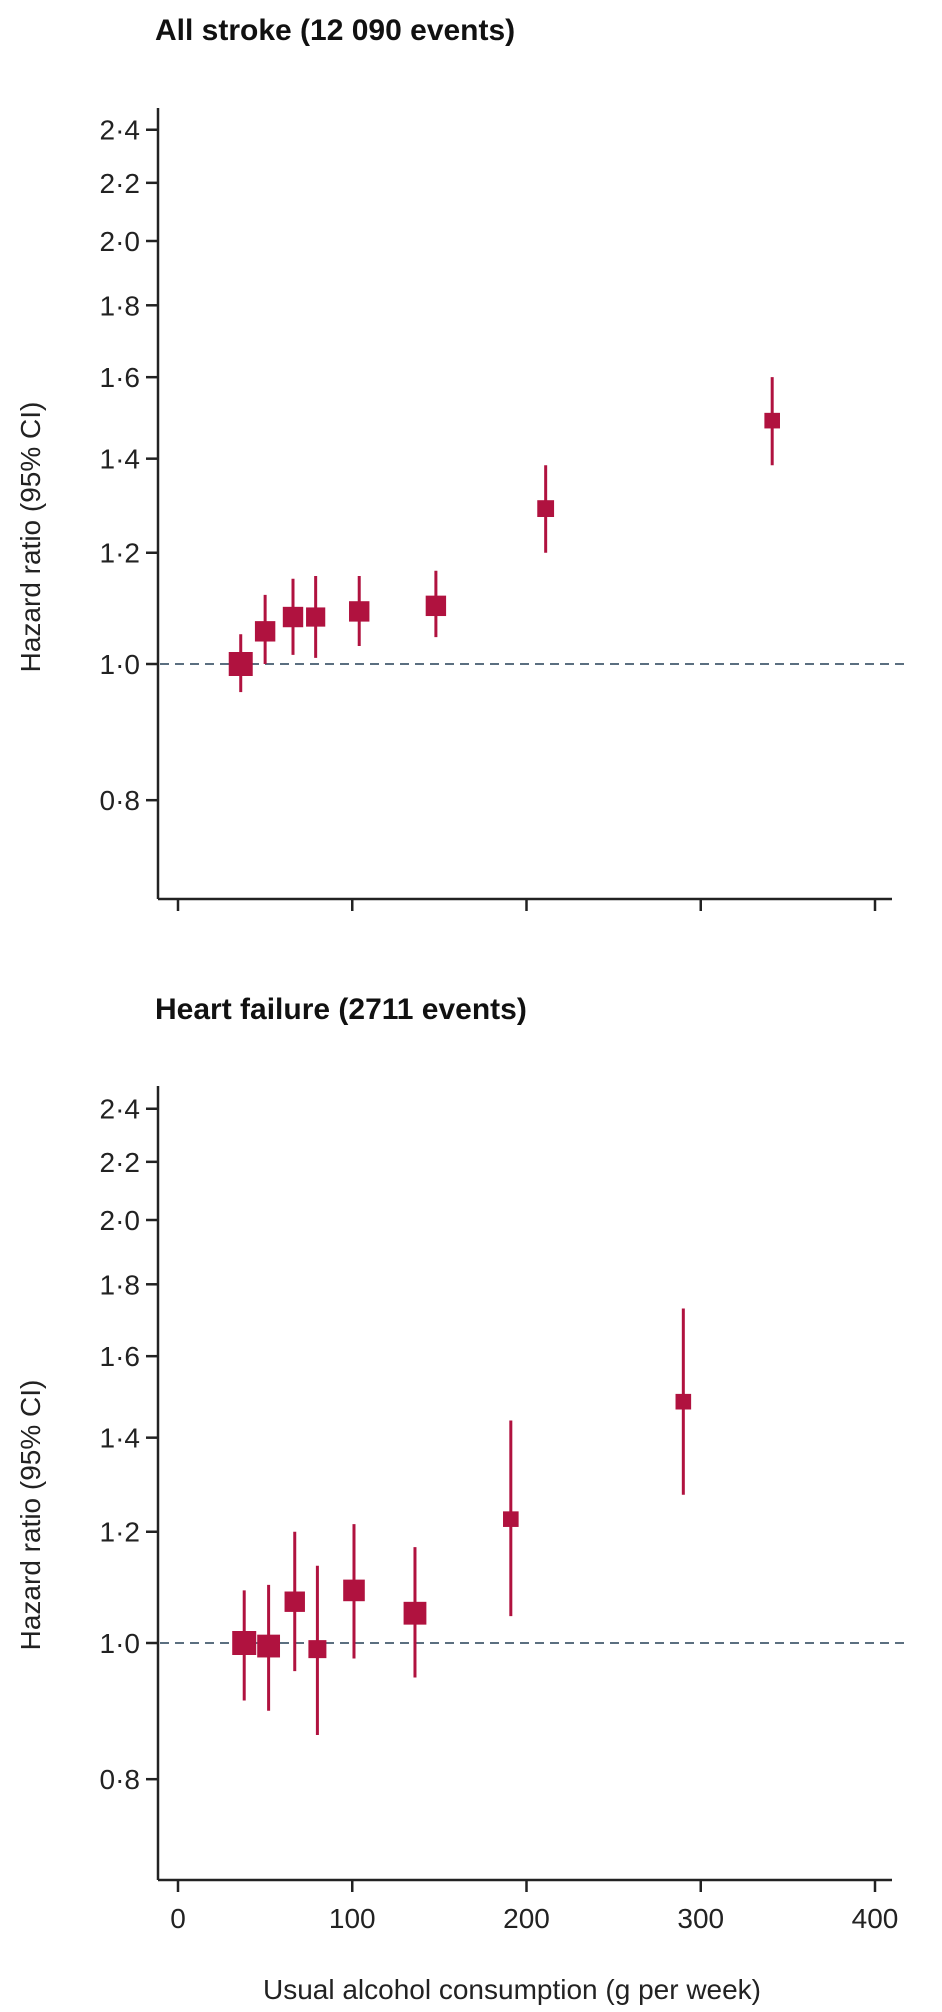 This screenshot has height=2012, width=942. I want to click on x-tick-label: 100, so click(352, 1918).